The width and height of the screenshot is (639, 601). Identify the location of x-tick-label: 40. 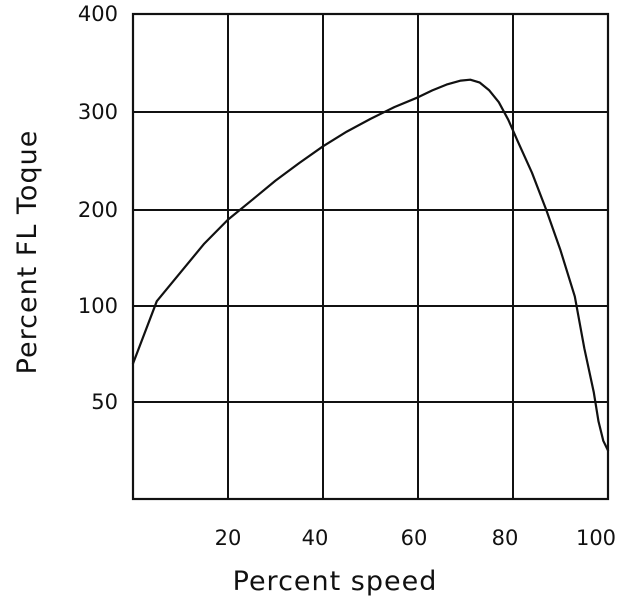
(315, 538).